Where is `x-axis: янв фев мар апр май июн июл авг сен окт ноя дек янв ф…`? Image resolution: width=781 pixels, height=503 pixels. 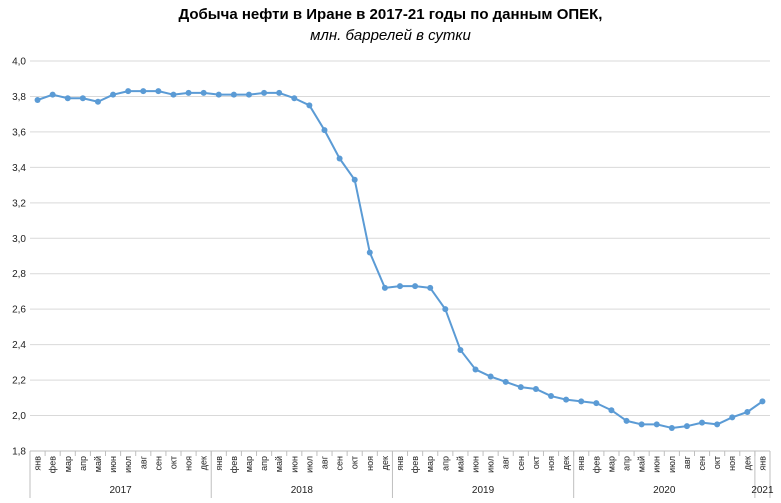
x-axis: янв фев мар апр май июн июл авг сен окт ноя дек янв ф… is located at coordinates (401, 474).